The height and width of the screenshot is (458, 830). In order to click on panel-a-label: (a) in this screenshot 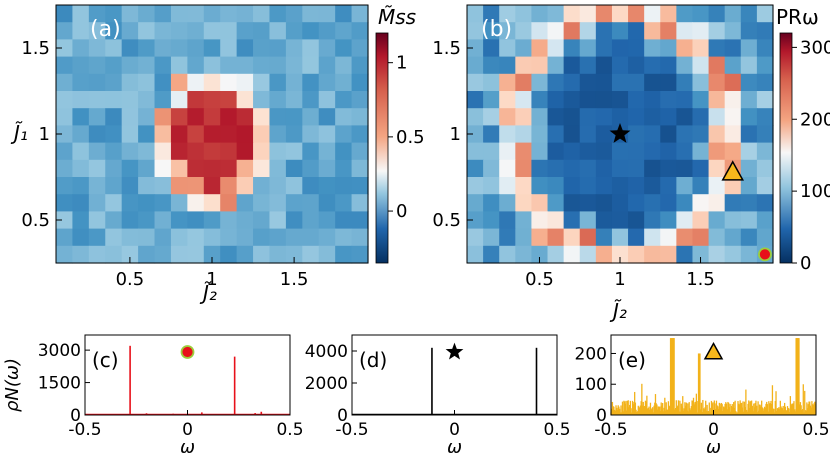, I will do `click(105, 29)`.